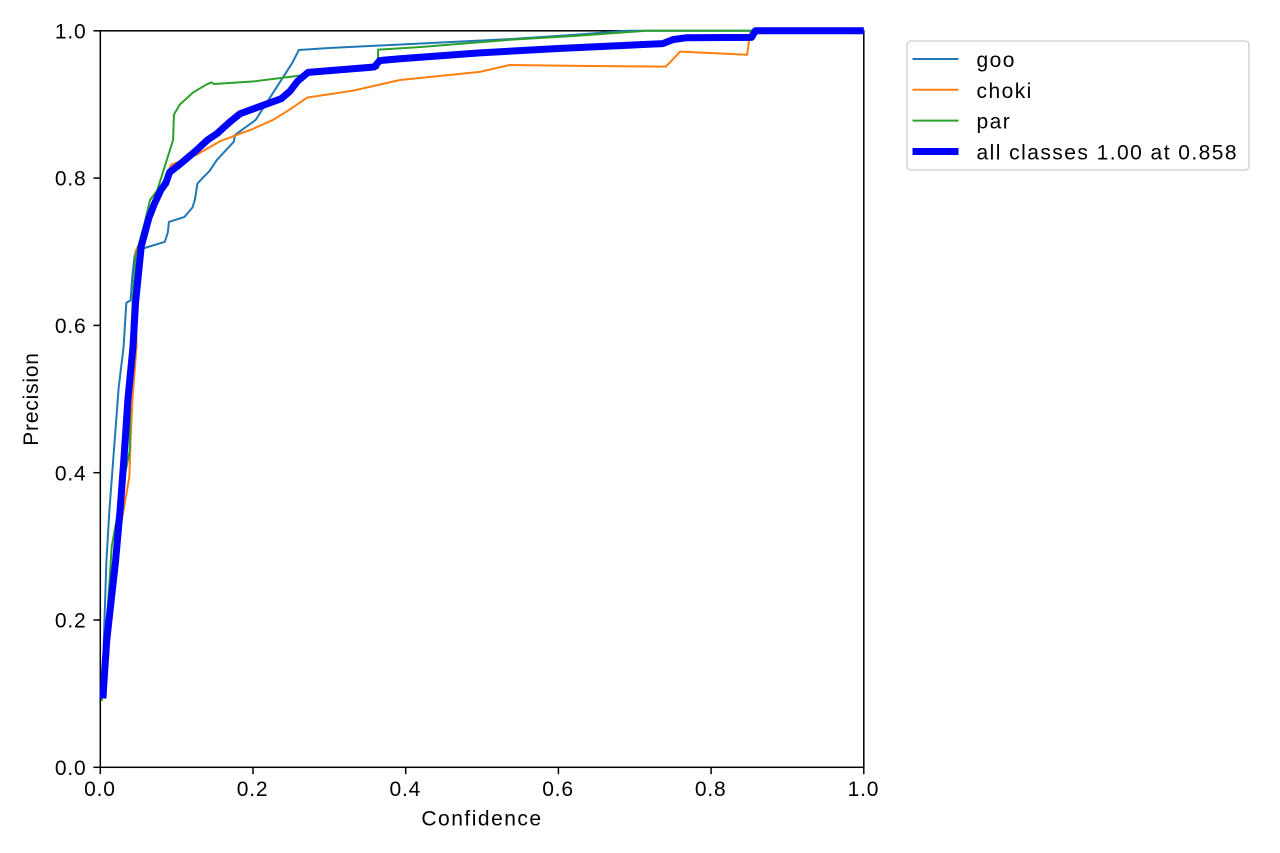 The image size is (1280, 853). I want to click on svg-text: all classes 1.00 at 0.858, so click(1108, 153).